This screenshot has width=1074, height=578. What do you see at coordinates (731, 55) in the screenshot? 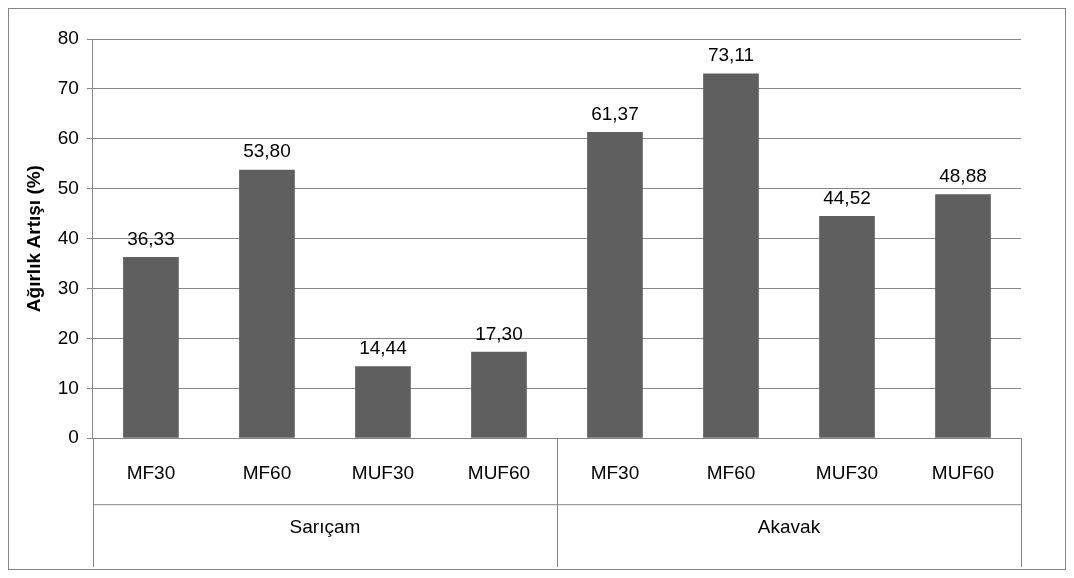
I see `data-label: 73,11` at bounding box center [731, 55].